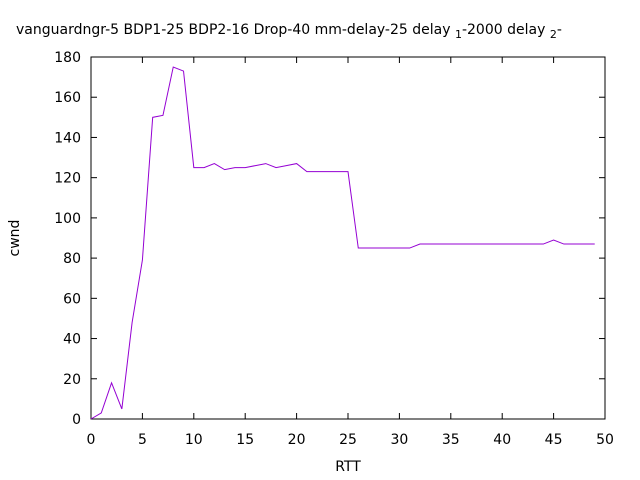 This screenshot has height=480, width=640. Describe the element at coordinates (72, 299) in the screenshot. I see `y-tick-label: 60` at that location.